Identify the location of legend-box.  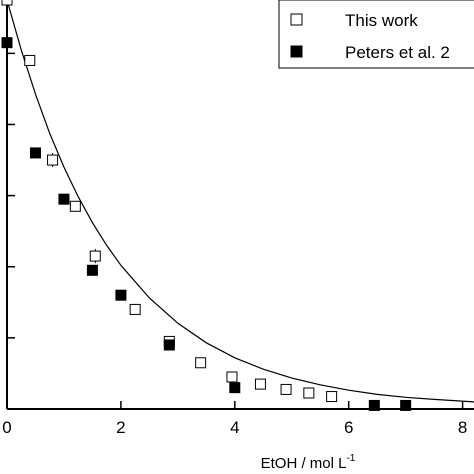
(376, 34).